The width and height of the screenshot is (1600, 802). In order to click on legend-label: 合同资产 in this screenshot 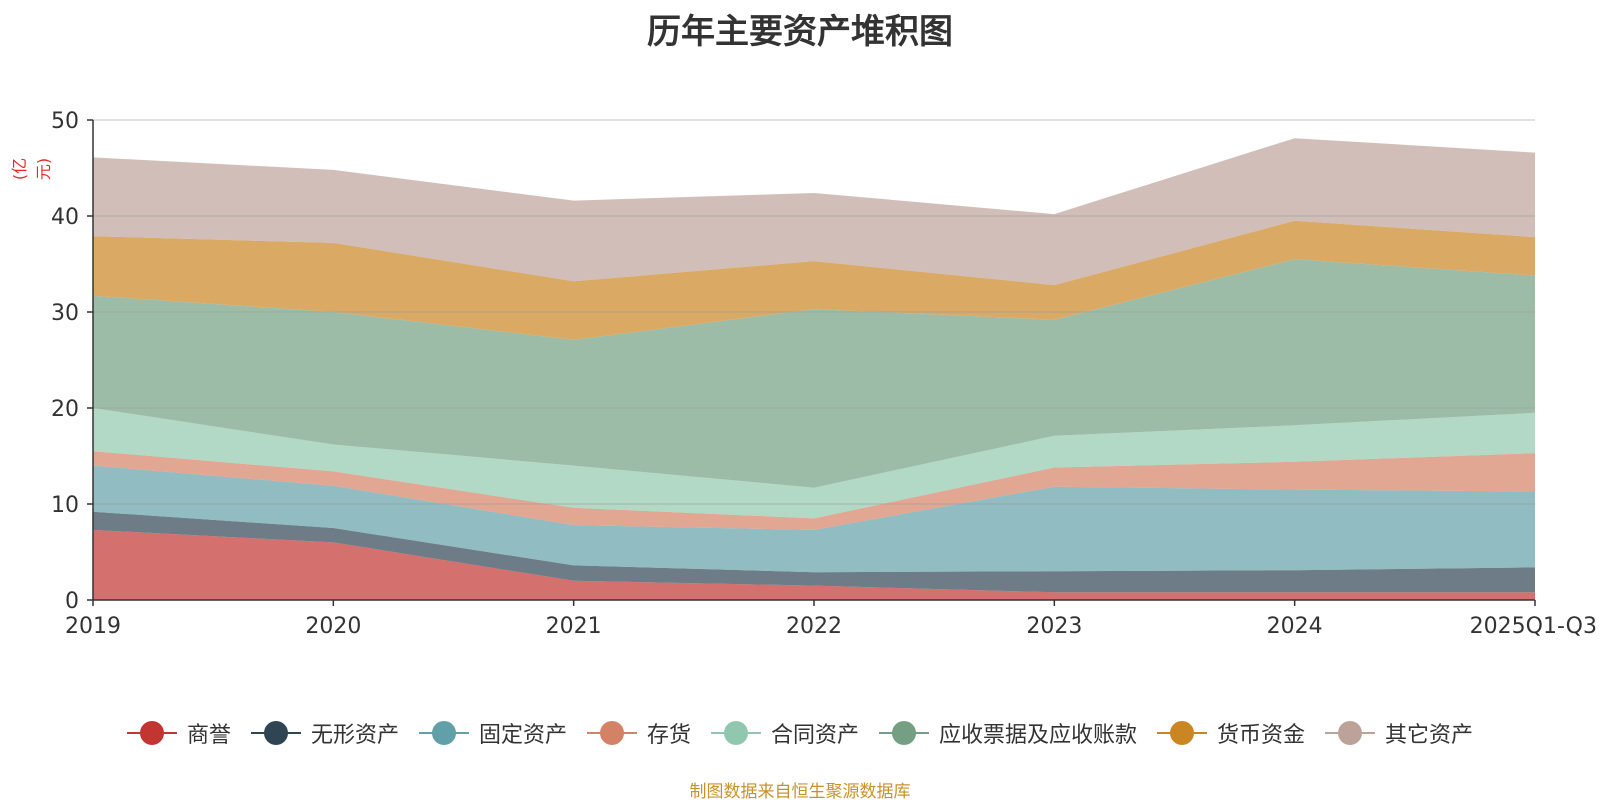, I will do `click(815, 735)`.